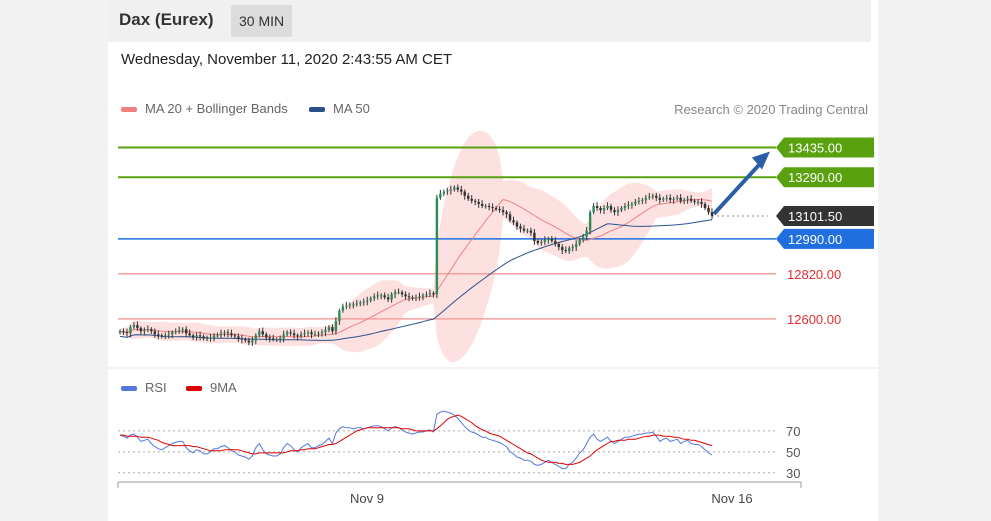  I want to click on level-label-resistance: 13290.00, so click(815, 177).